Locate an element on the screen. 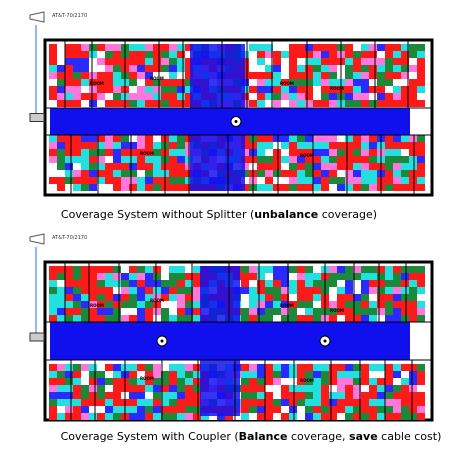  caption-part: Coverage System without Splitter ( is located at coordinates (157, 214).